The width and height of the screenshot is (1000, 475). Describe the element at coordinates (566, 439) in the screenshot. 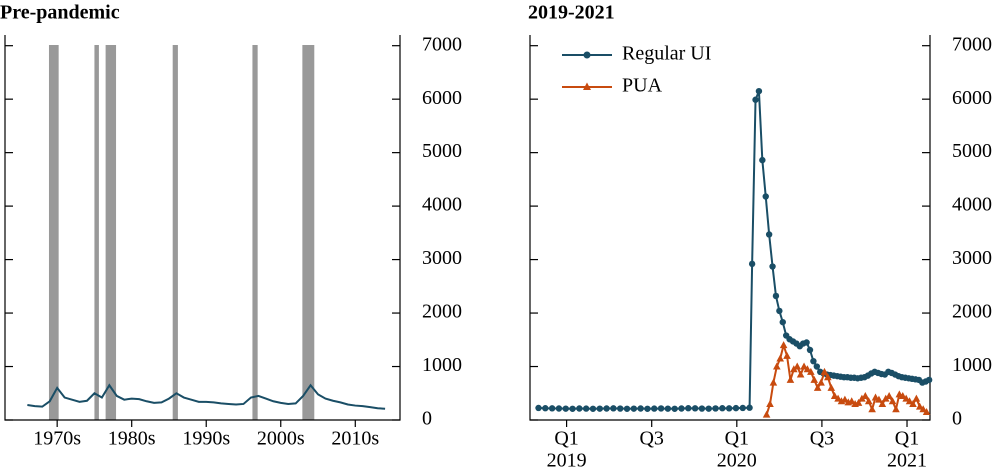

I see `x-tick-label: Q1` at that location.